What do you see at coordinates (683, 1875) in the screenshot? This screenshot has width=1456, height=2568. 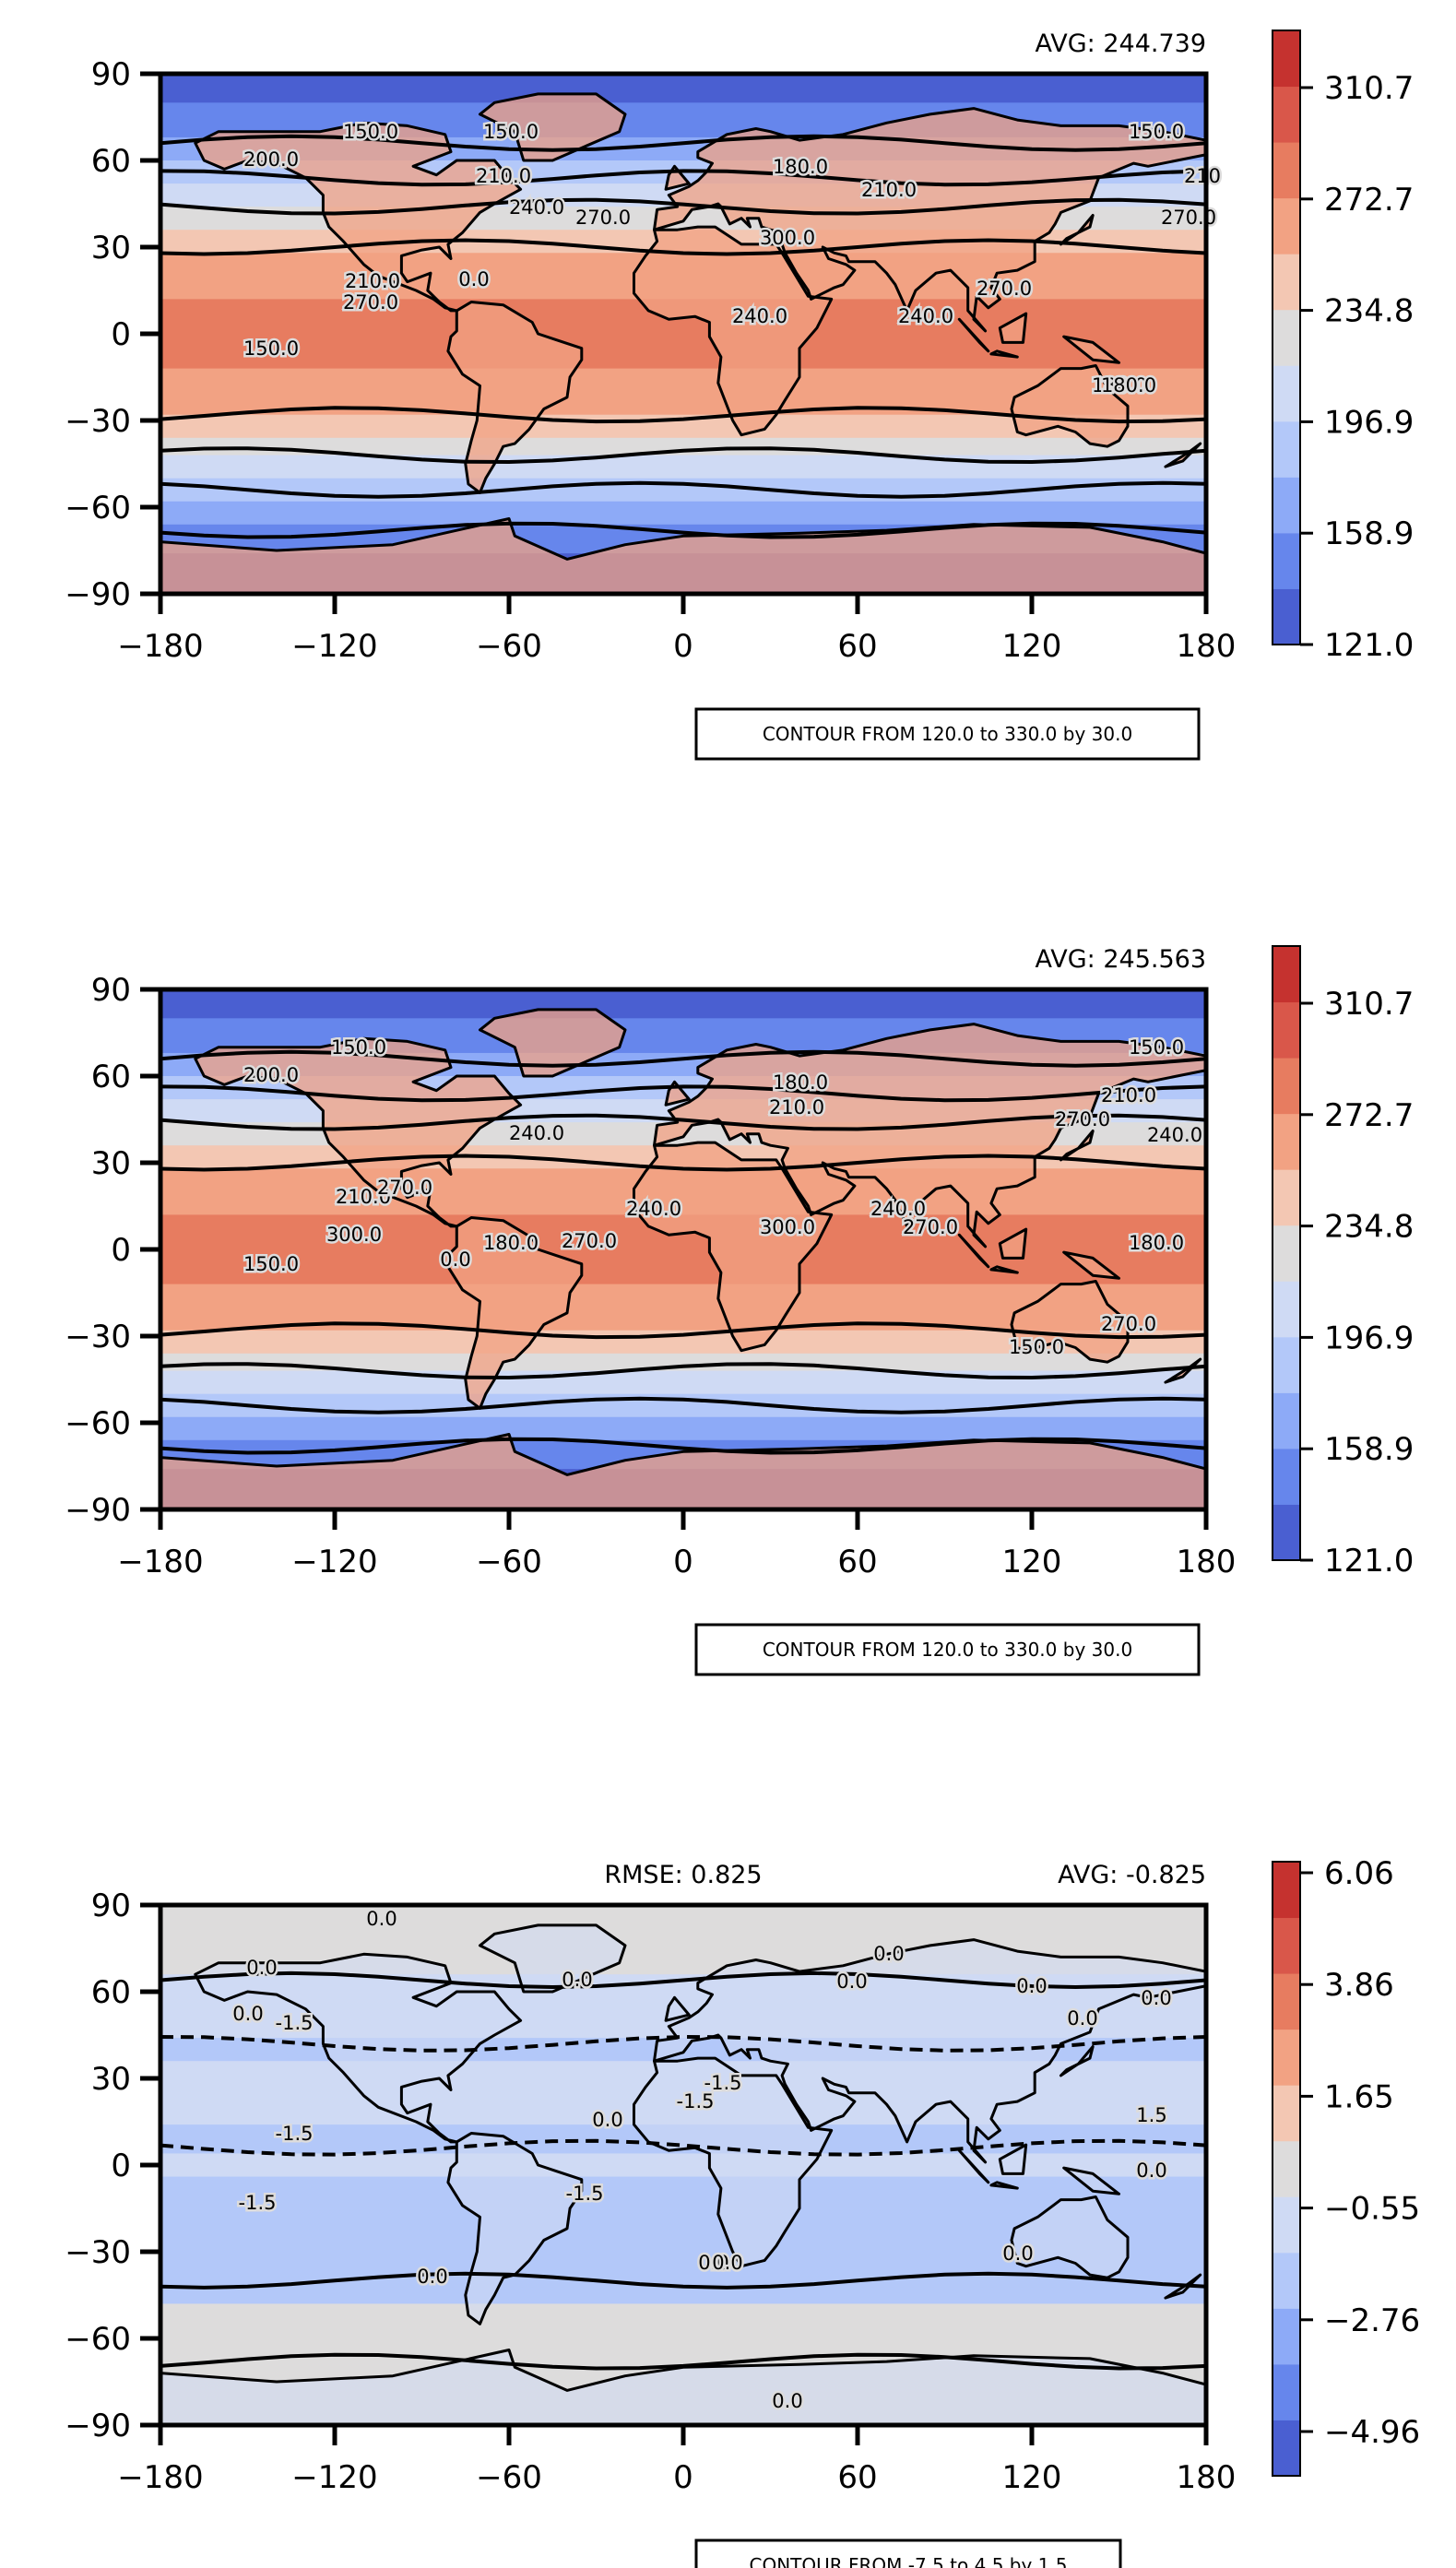 I see `rmse-label: RMSE: 0.825` at bounding box center [683, 1875].